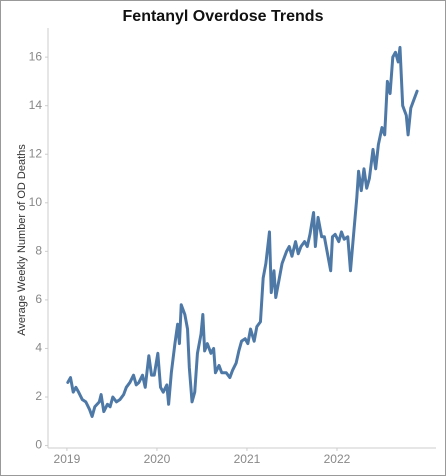 Image resolution: width=446 pixels, height=476 pixels. I want to click on x-tick-label: 2021, so click(247, 459).